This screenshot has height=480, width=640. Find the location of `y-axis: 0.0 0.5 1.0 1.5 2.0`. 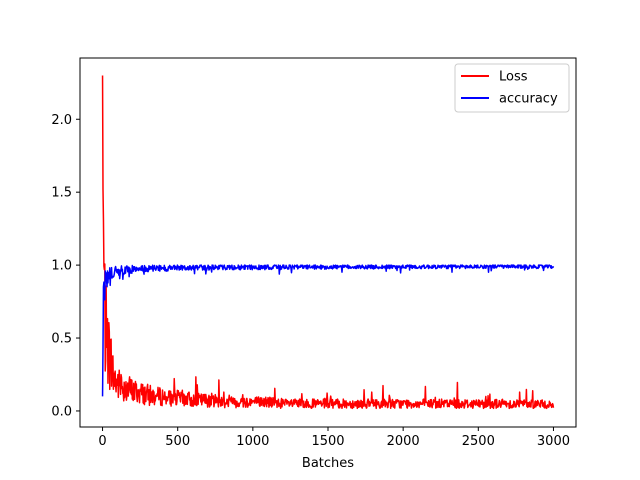

y-axis: 0.0 0.5 1.0 1.5 2.0 is located at coordinates (65, 266).